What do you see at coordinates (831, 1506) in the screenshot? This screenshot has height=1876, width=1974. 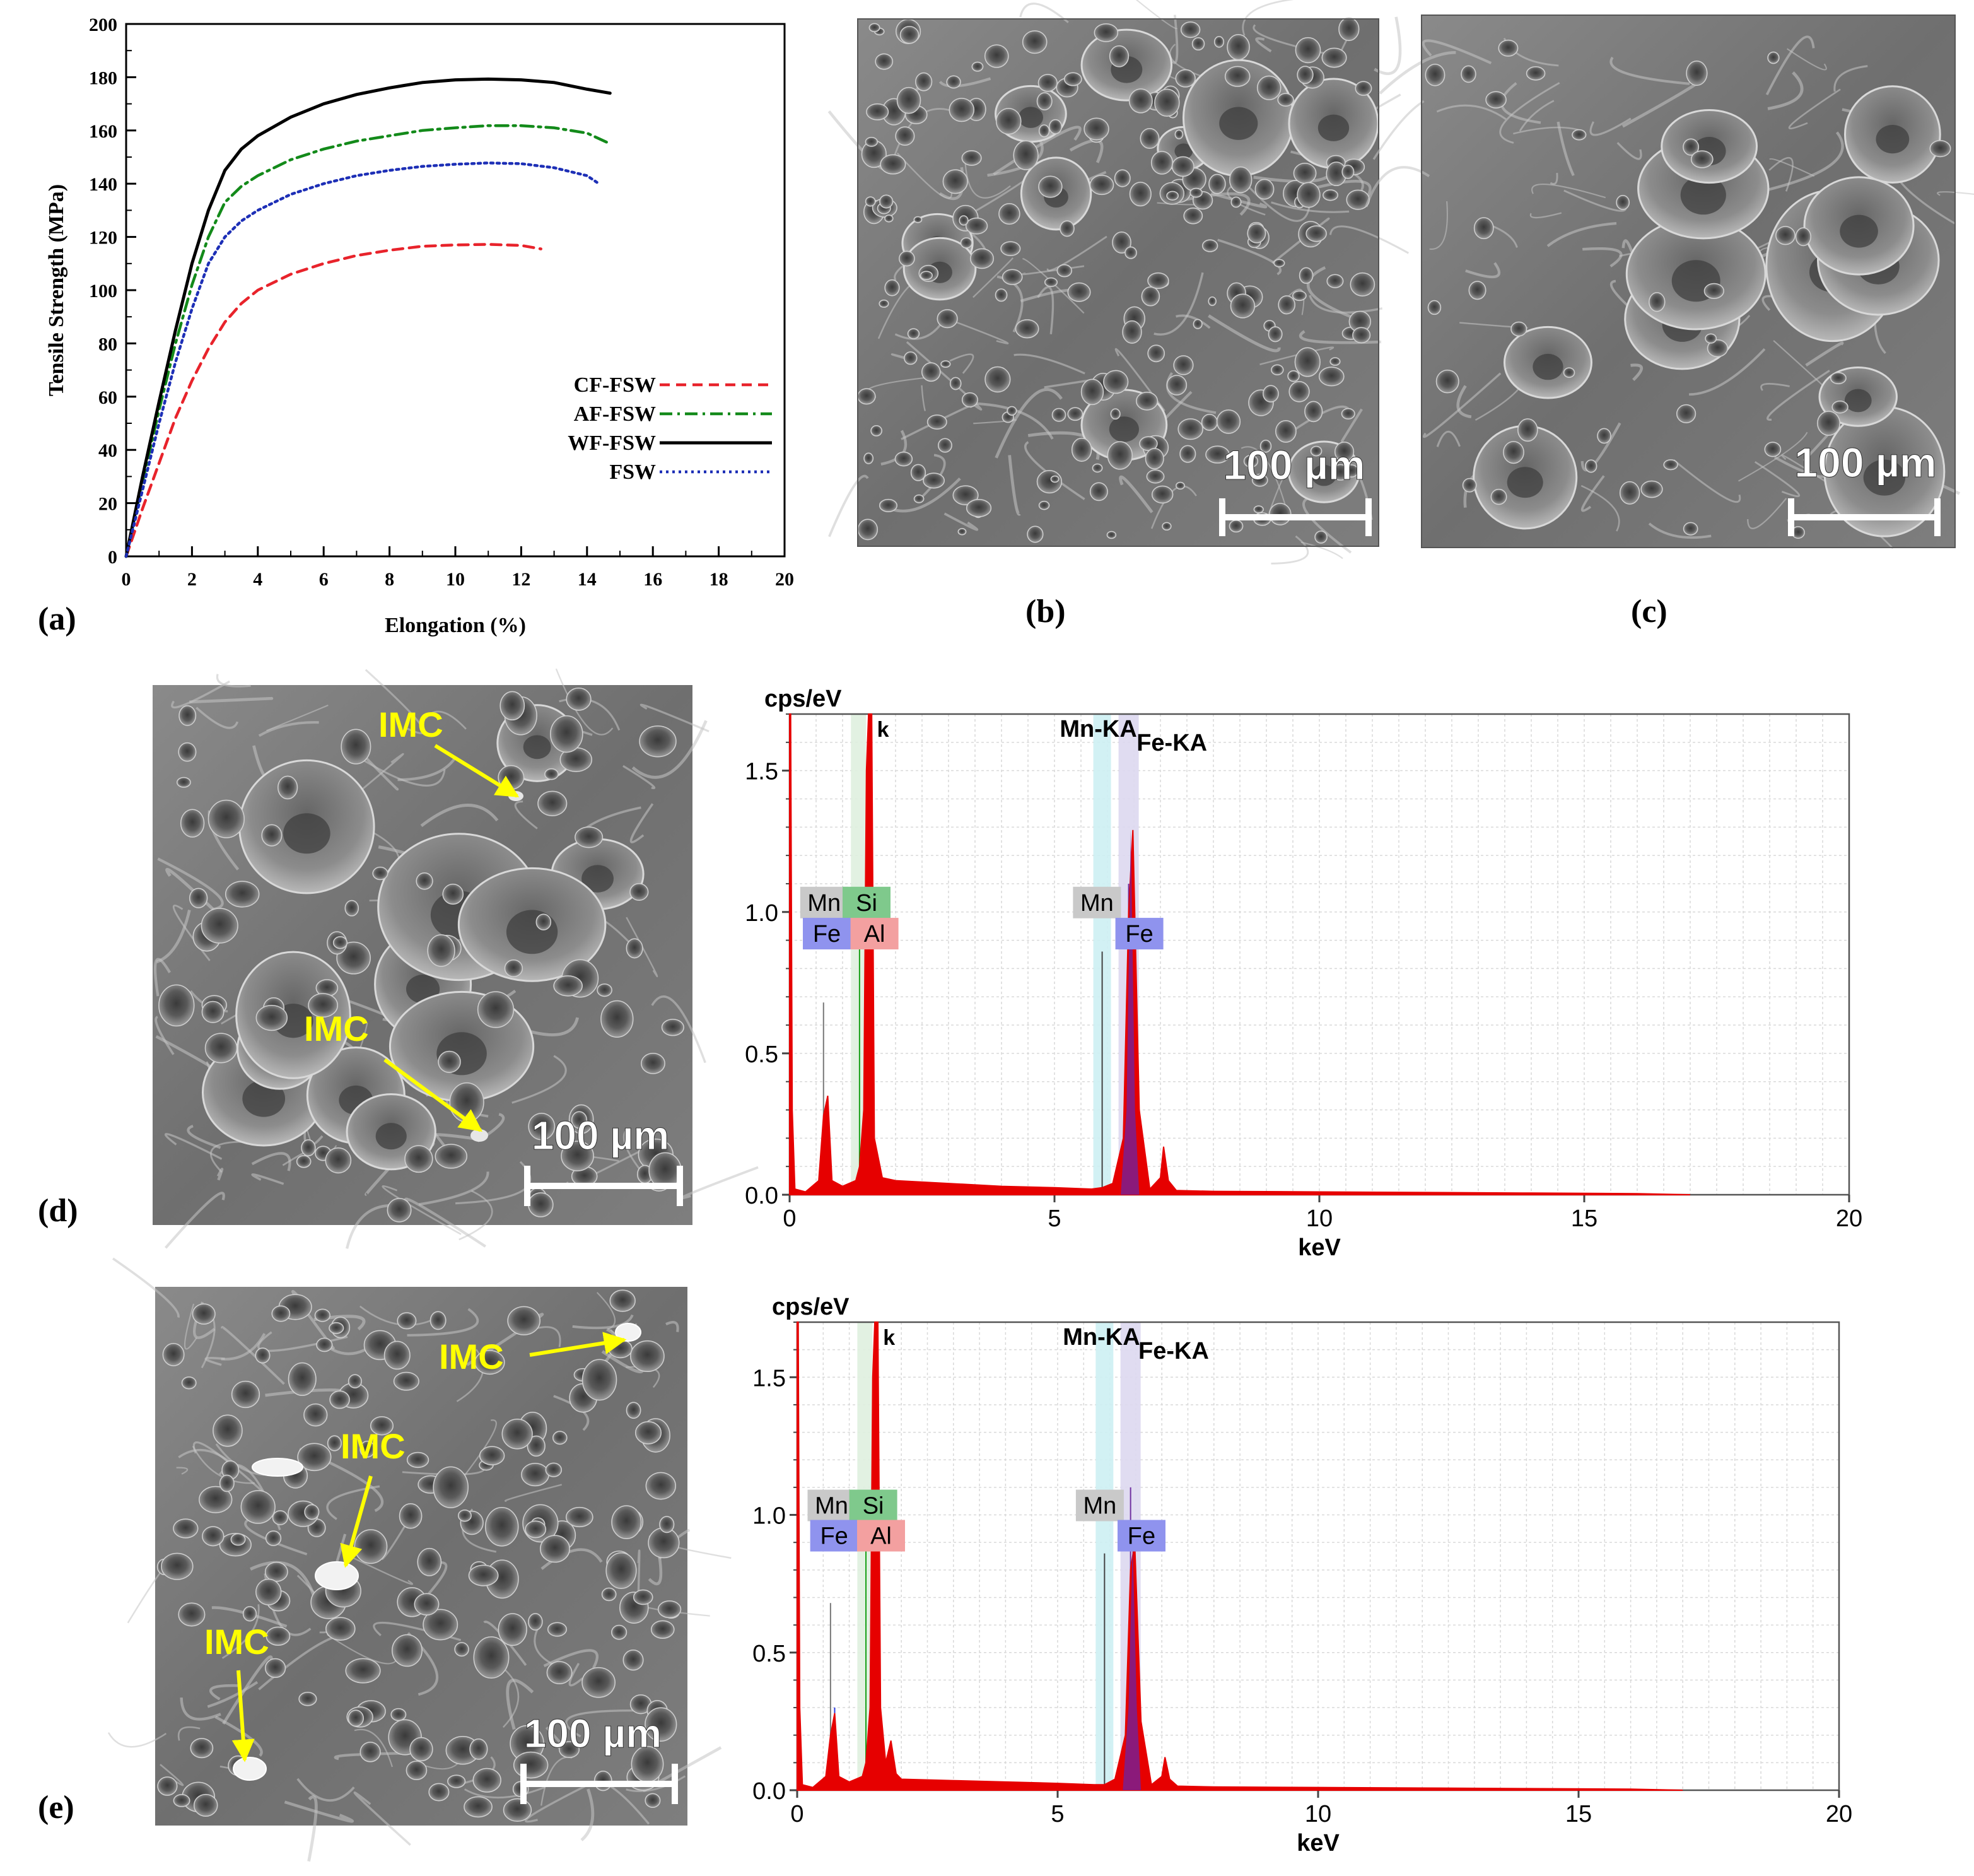 I see `eds-element-box-label: Mn` at bounding box center [831, 1506].